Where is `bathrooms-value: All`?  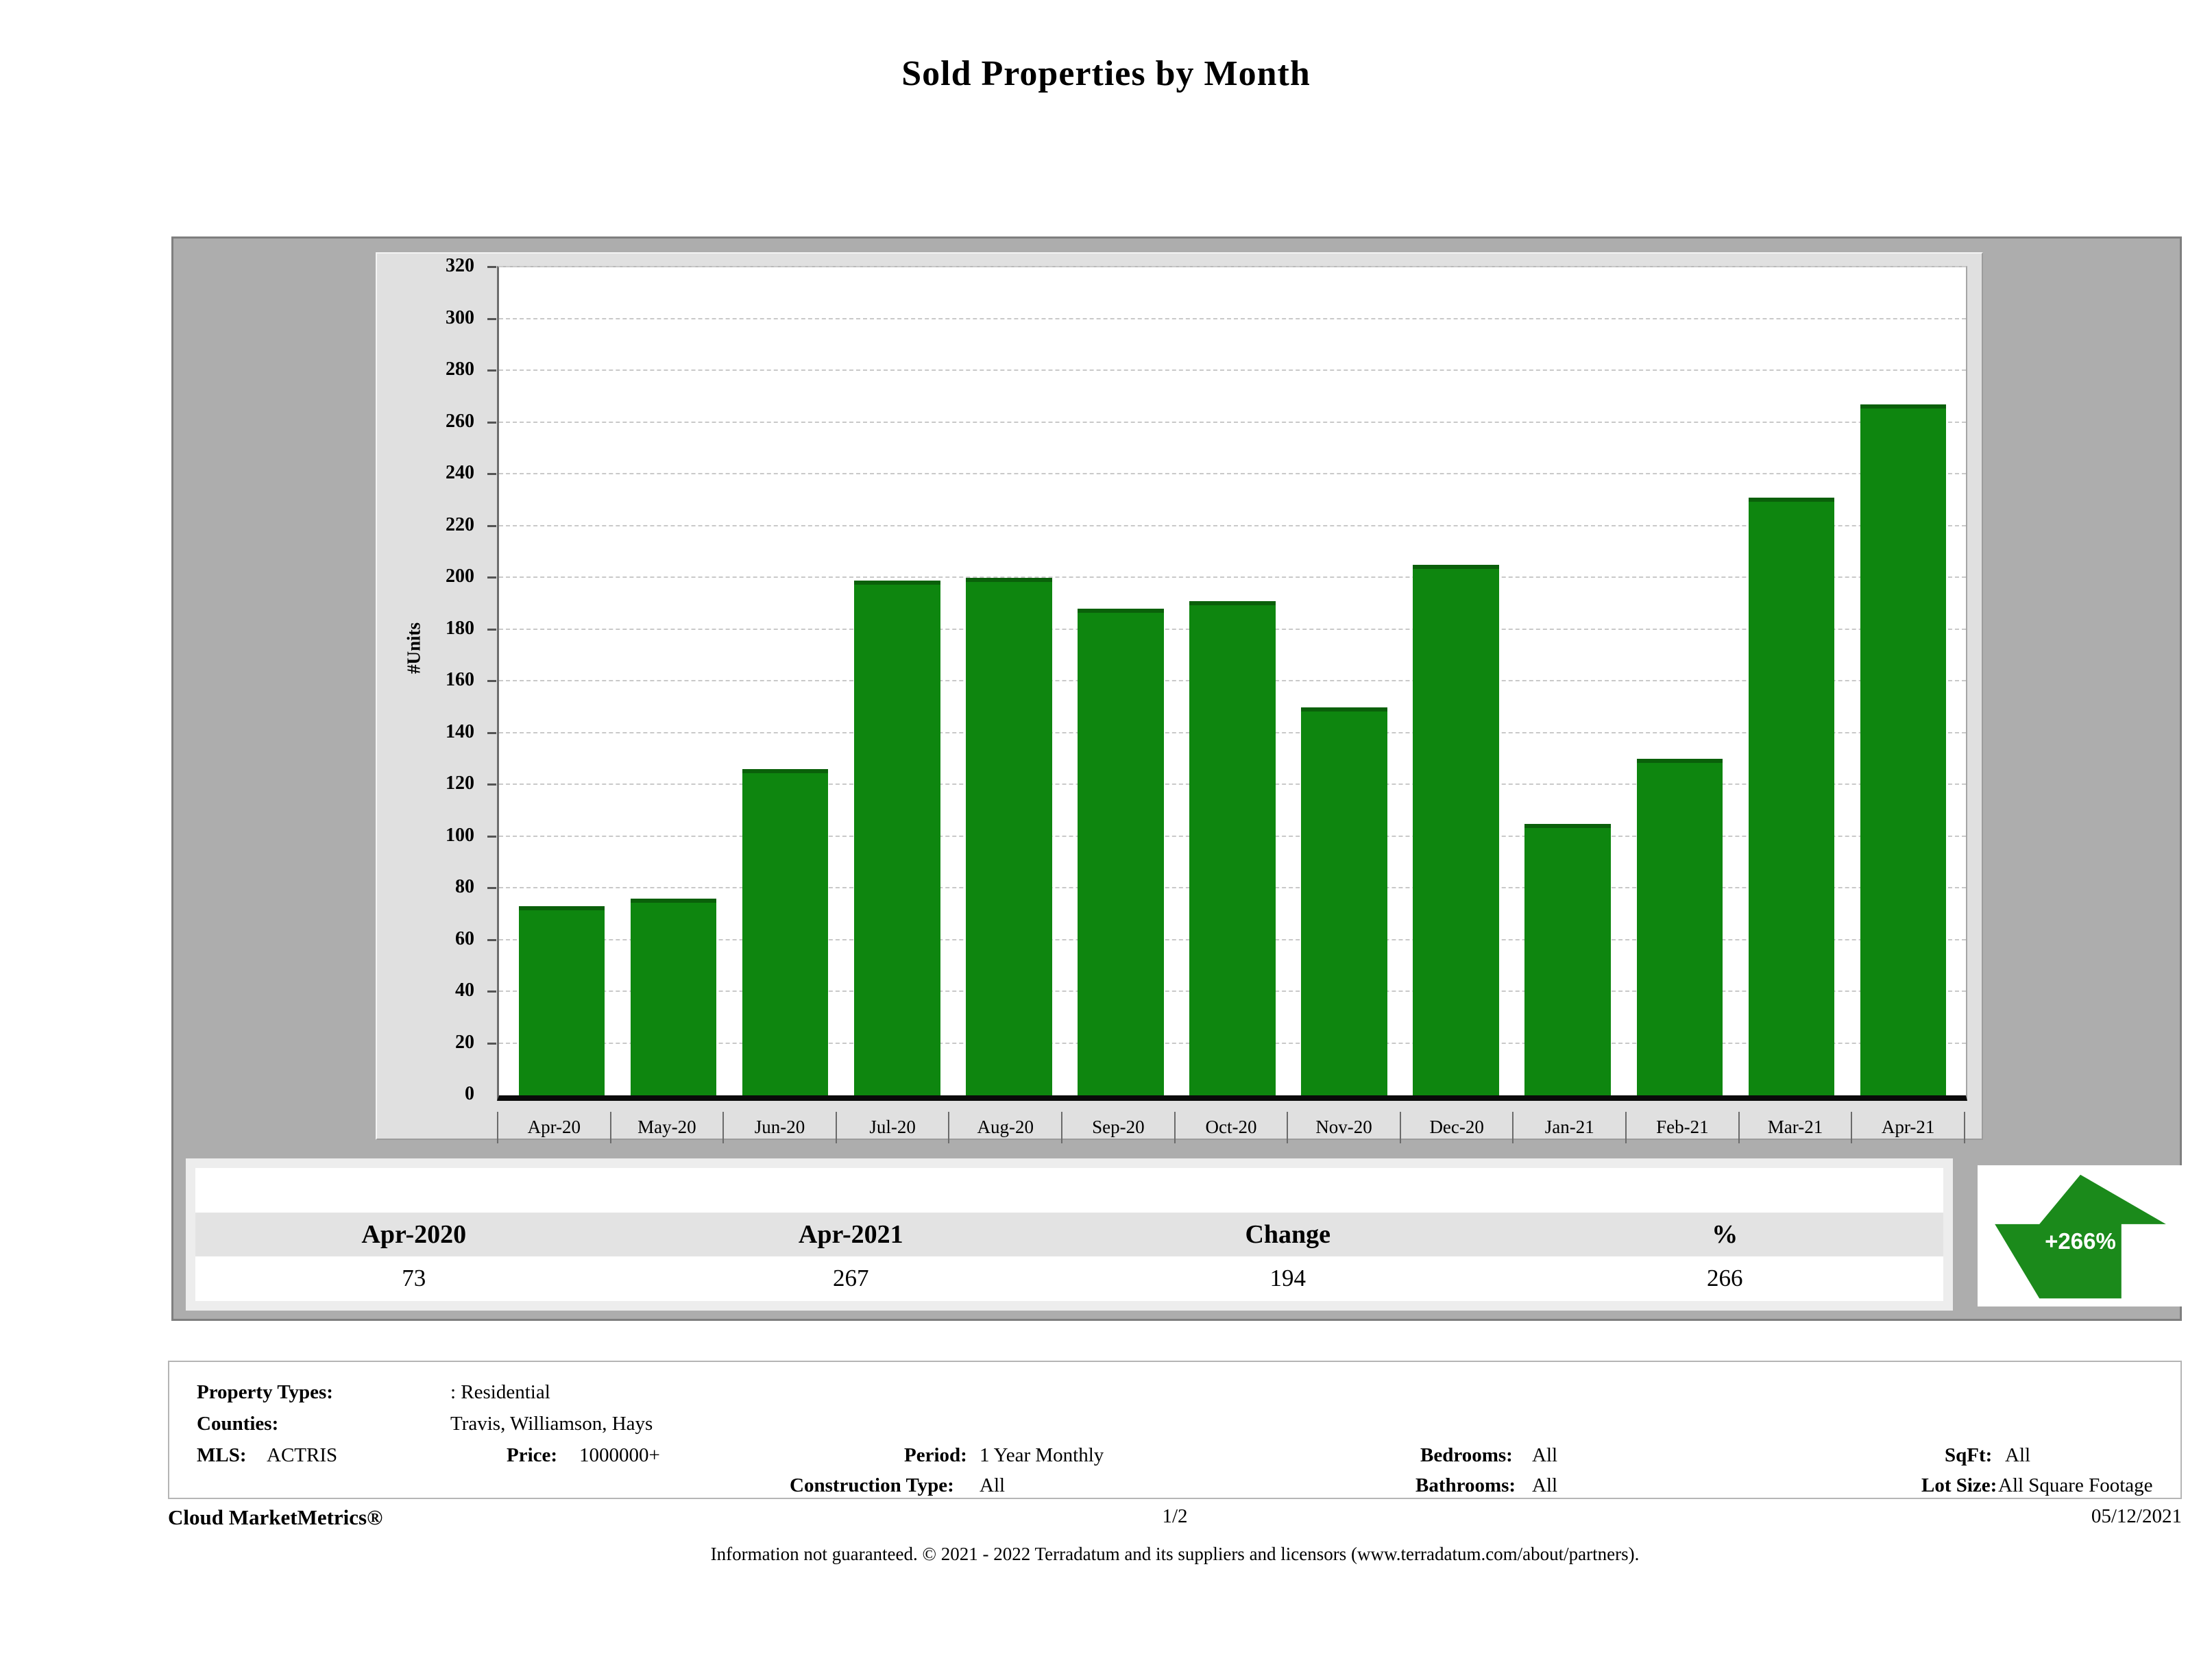
bathrooms-value: All is located at coordinates (1545, 1485).